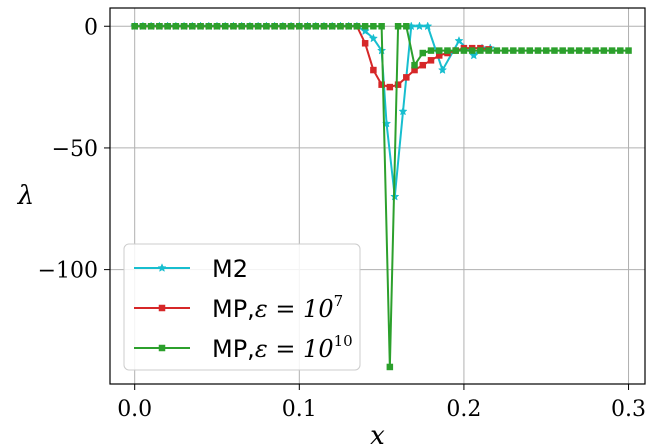  What do you see at coordinates (75, 149) in the screenshot?
I see `y-tick-label: −50` at bounding box center [75, 149].